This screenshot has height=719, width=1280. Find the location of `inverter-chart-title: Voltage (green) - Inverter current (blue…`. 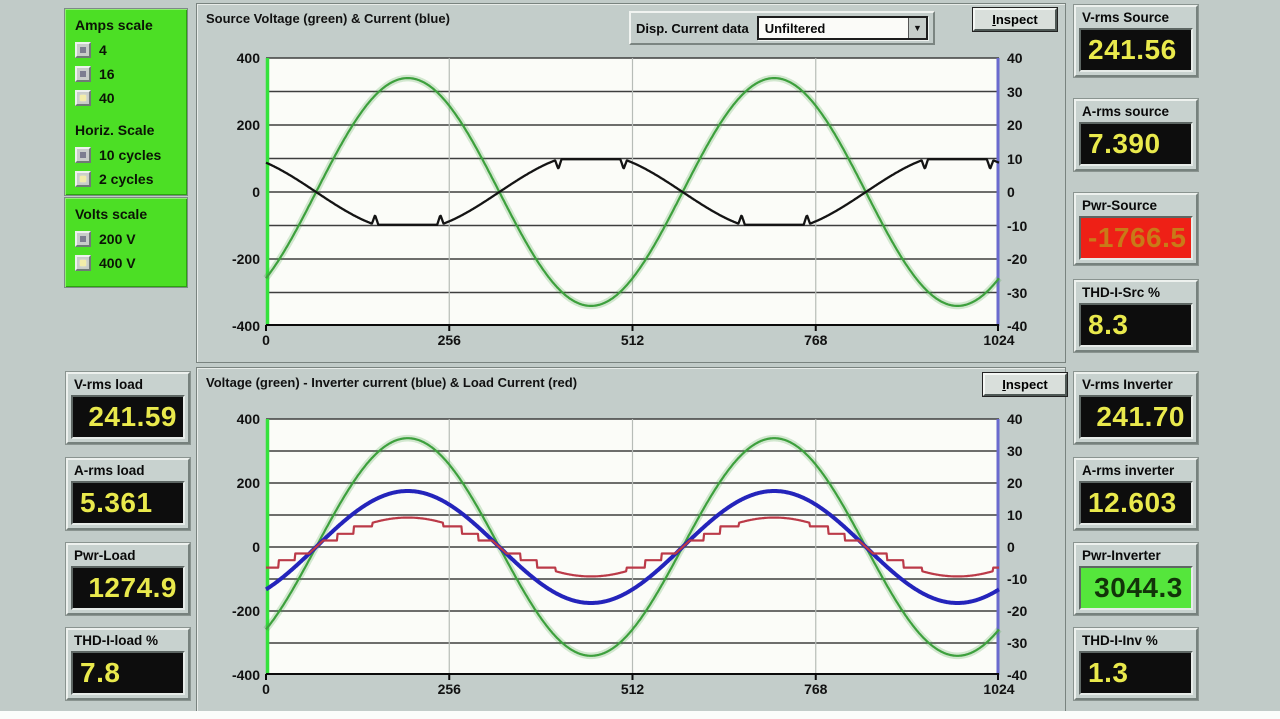

inverter-chart-title: Voltage (green) - Inverter current (blue… is located at coordinates (392, 382).